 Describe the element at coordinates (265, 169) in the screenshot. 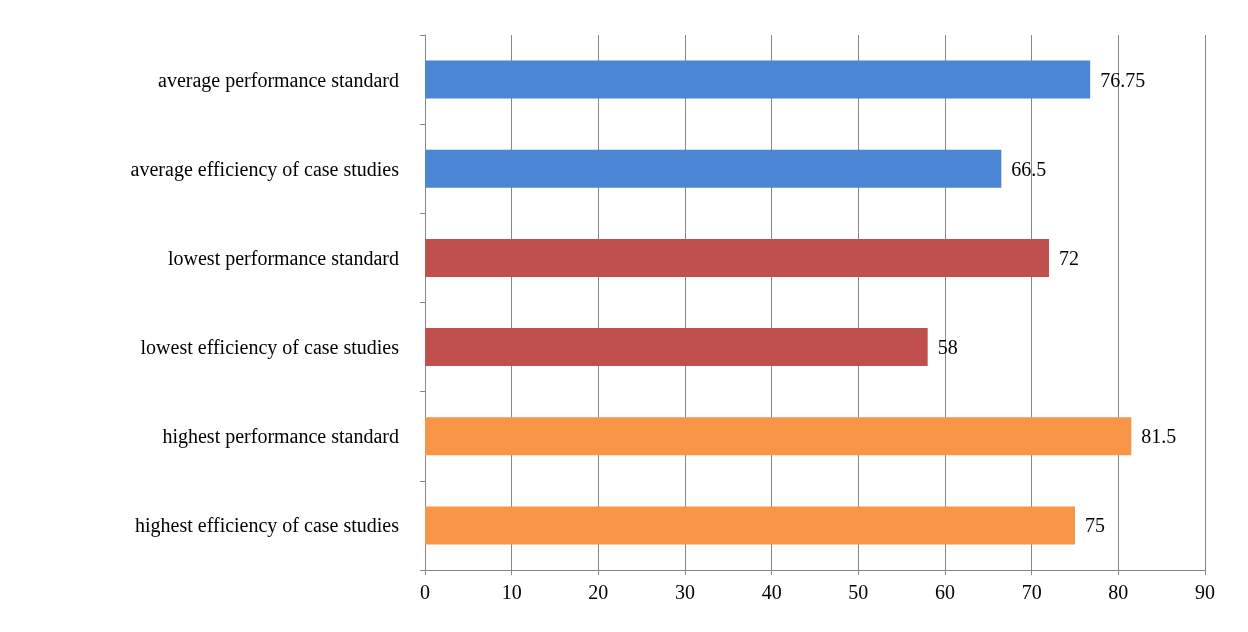

I see `y-tick-label: average efficiency of case studies` at that location.